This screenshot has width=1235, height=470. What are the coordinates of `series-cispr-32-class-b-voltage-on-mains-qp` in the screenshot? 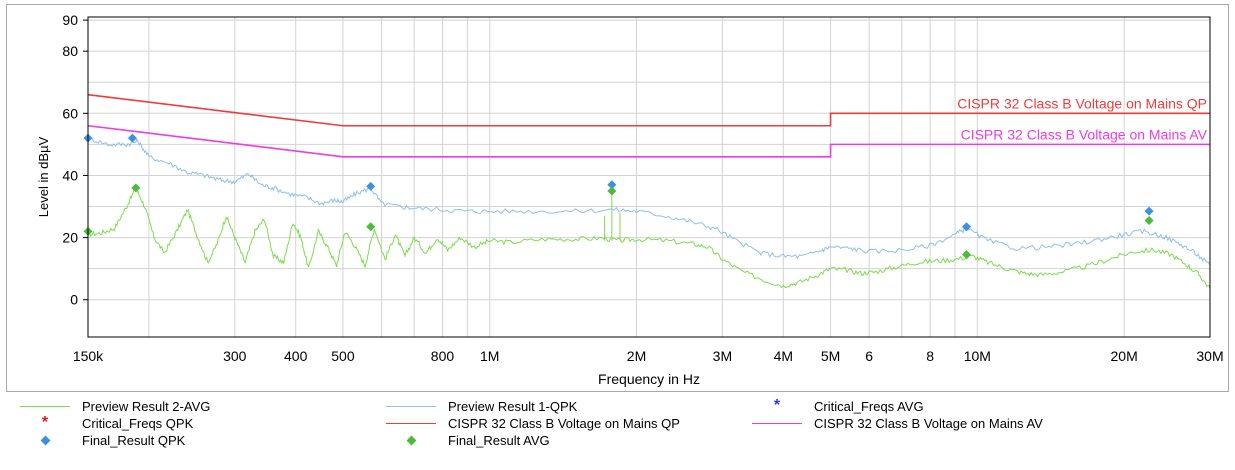 It's located at (648, 110).